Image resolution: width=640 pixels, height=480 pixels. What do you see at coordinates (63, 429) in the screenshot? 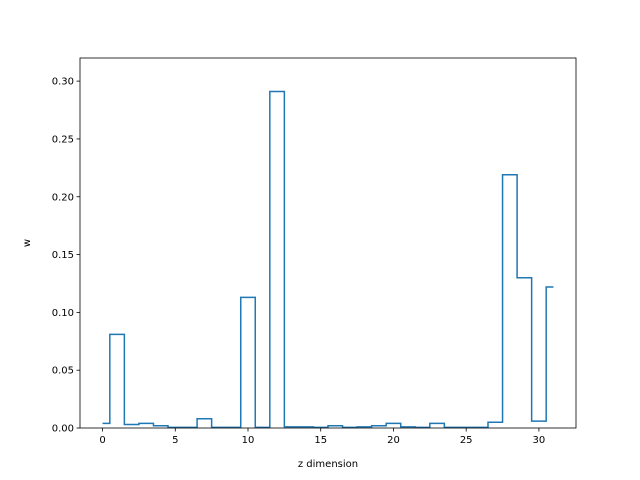
I see `y-tick-label: 0.00` at bounding box center [63, 429].